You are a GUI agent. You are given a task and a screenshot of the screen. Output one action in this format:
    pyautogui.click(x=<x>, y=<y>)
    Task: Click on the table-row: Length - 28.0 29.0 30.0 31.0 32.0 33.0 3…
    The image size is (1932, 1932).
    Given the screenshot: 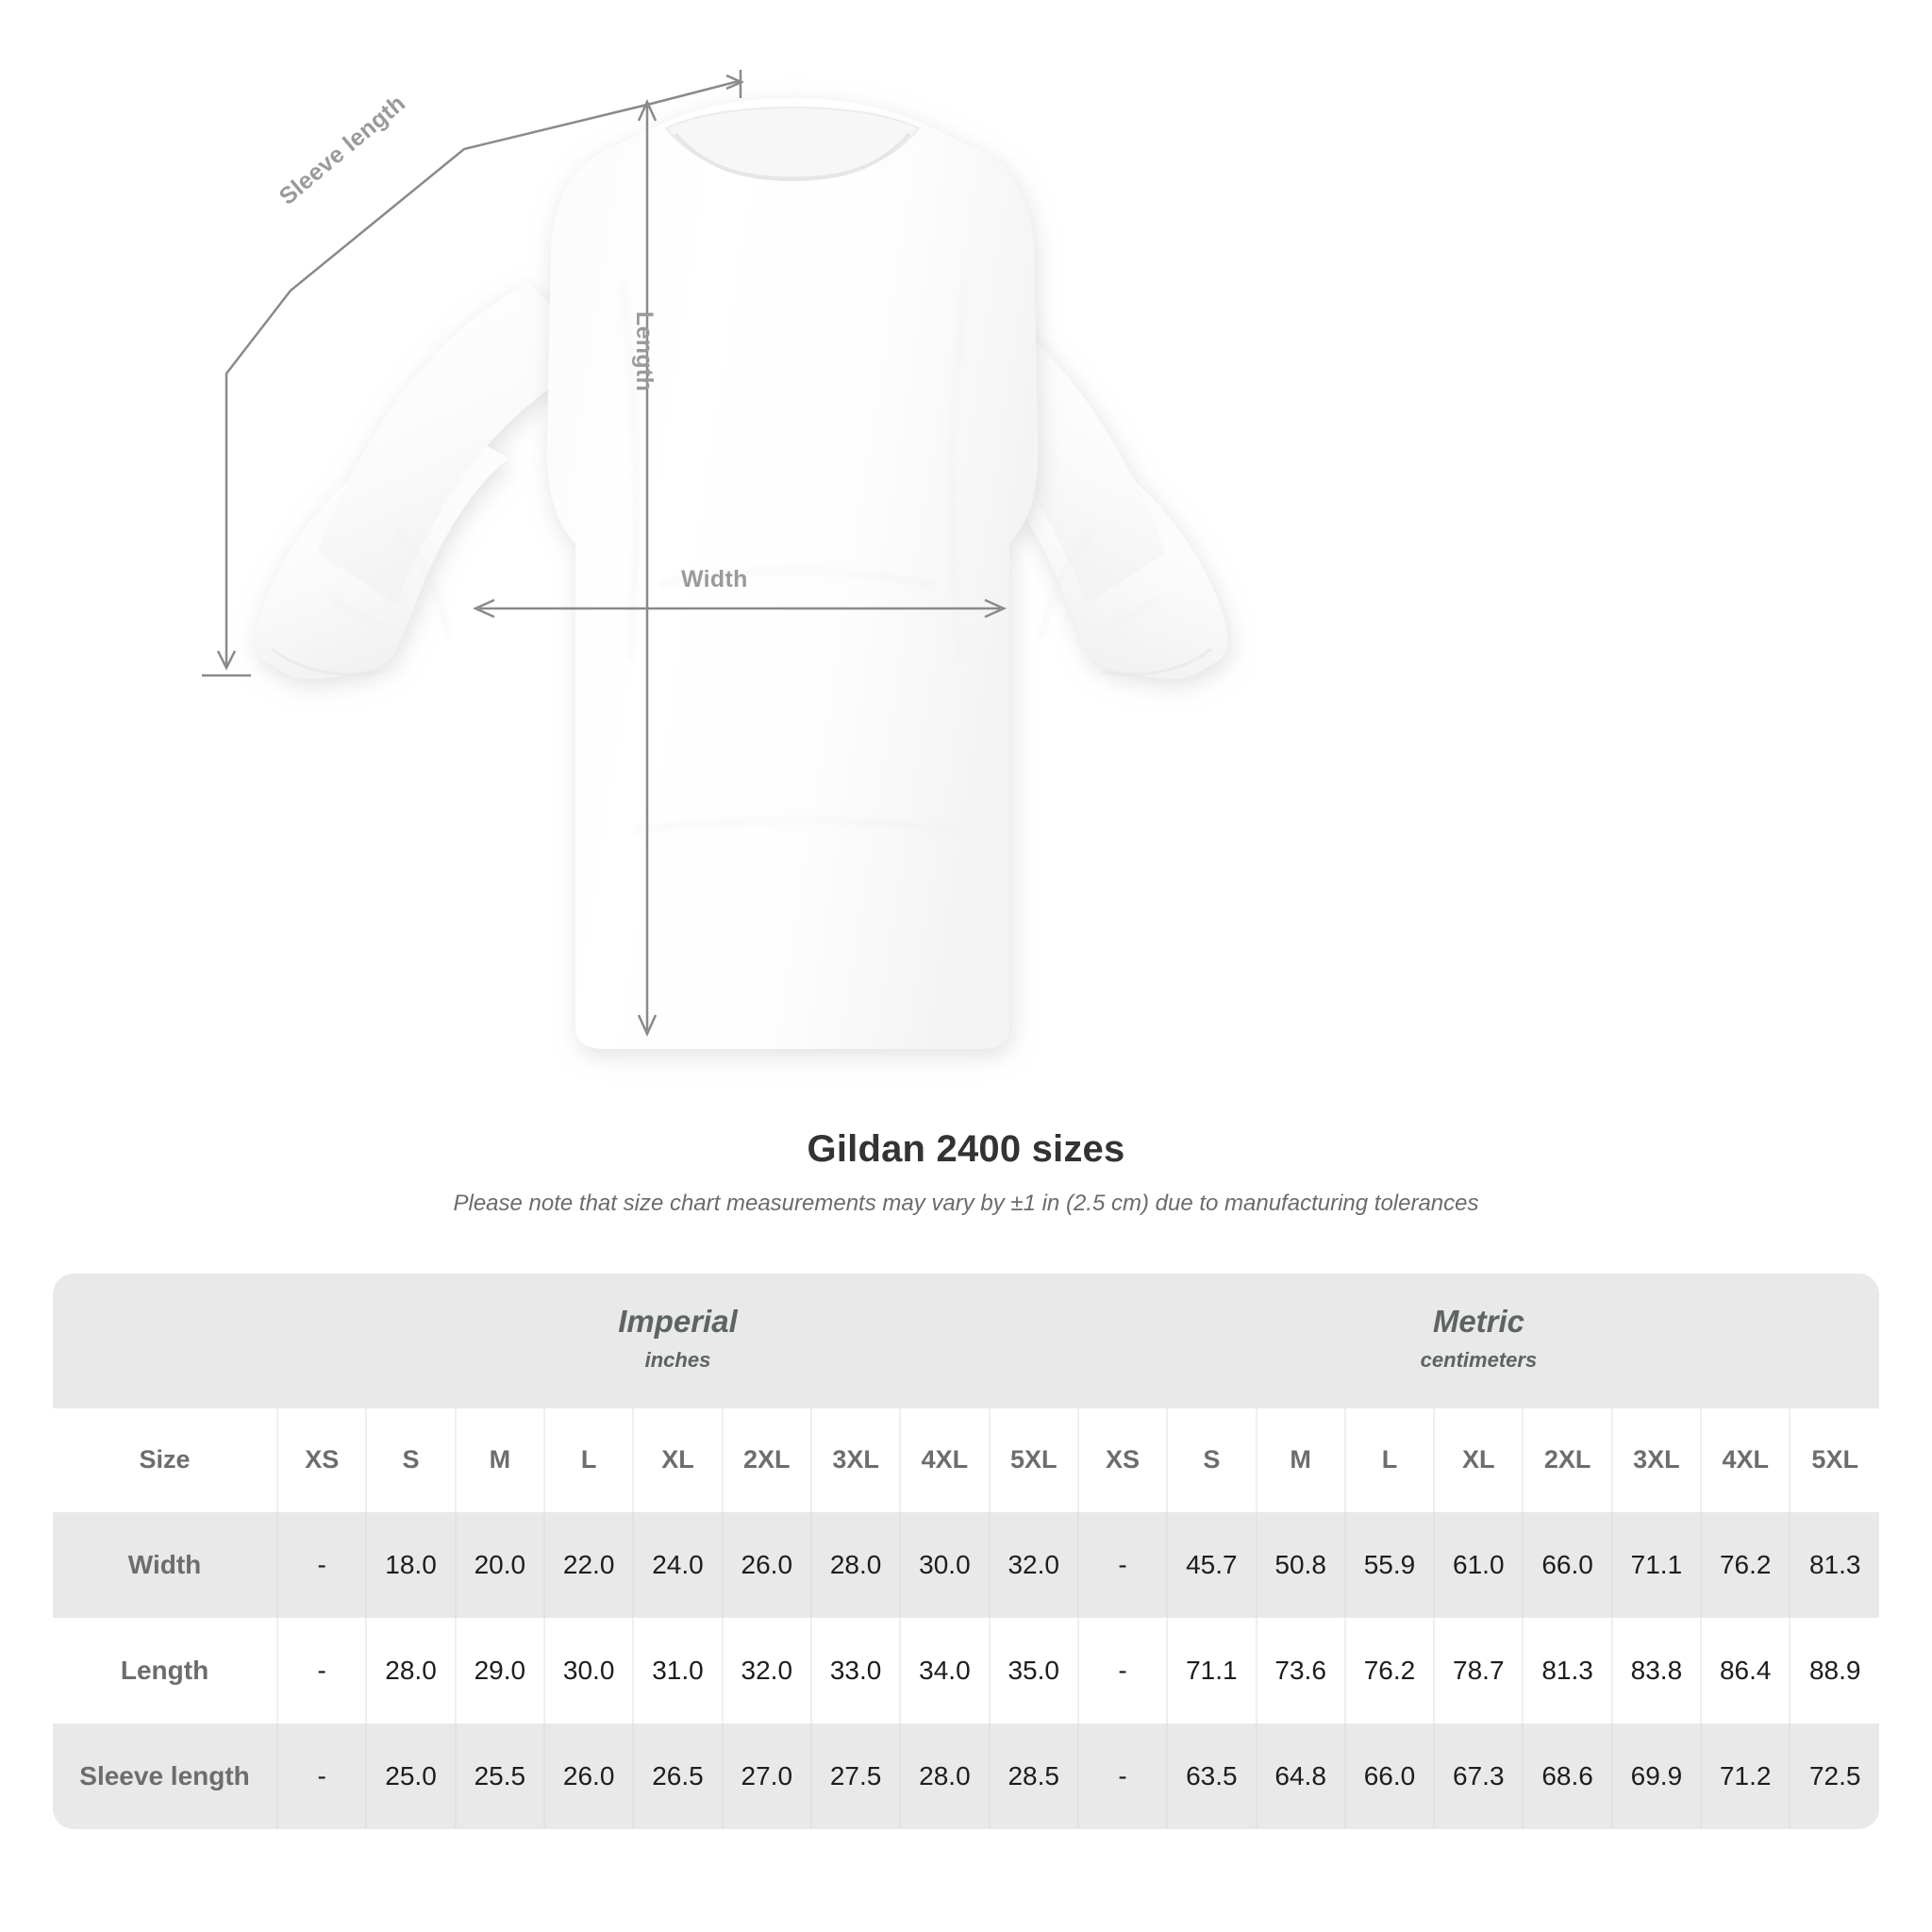 What is the action you would take?
    pyautogui.click(x=966, y=1670)
    